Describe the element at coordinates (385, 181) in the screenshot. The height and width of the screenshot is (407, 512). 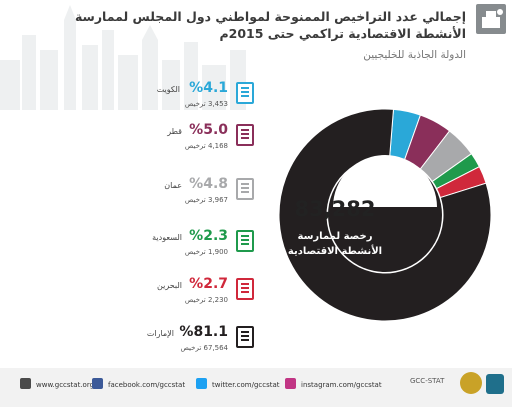
I see `donut-center-cap` at that location.